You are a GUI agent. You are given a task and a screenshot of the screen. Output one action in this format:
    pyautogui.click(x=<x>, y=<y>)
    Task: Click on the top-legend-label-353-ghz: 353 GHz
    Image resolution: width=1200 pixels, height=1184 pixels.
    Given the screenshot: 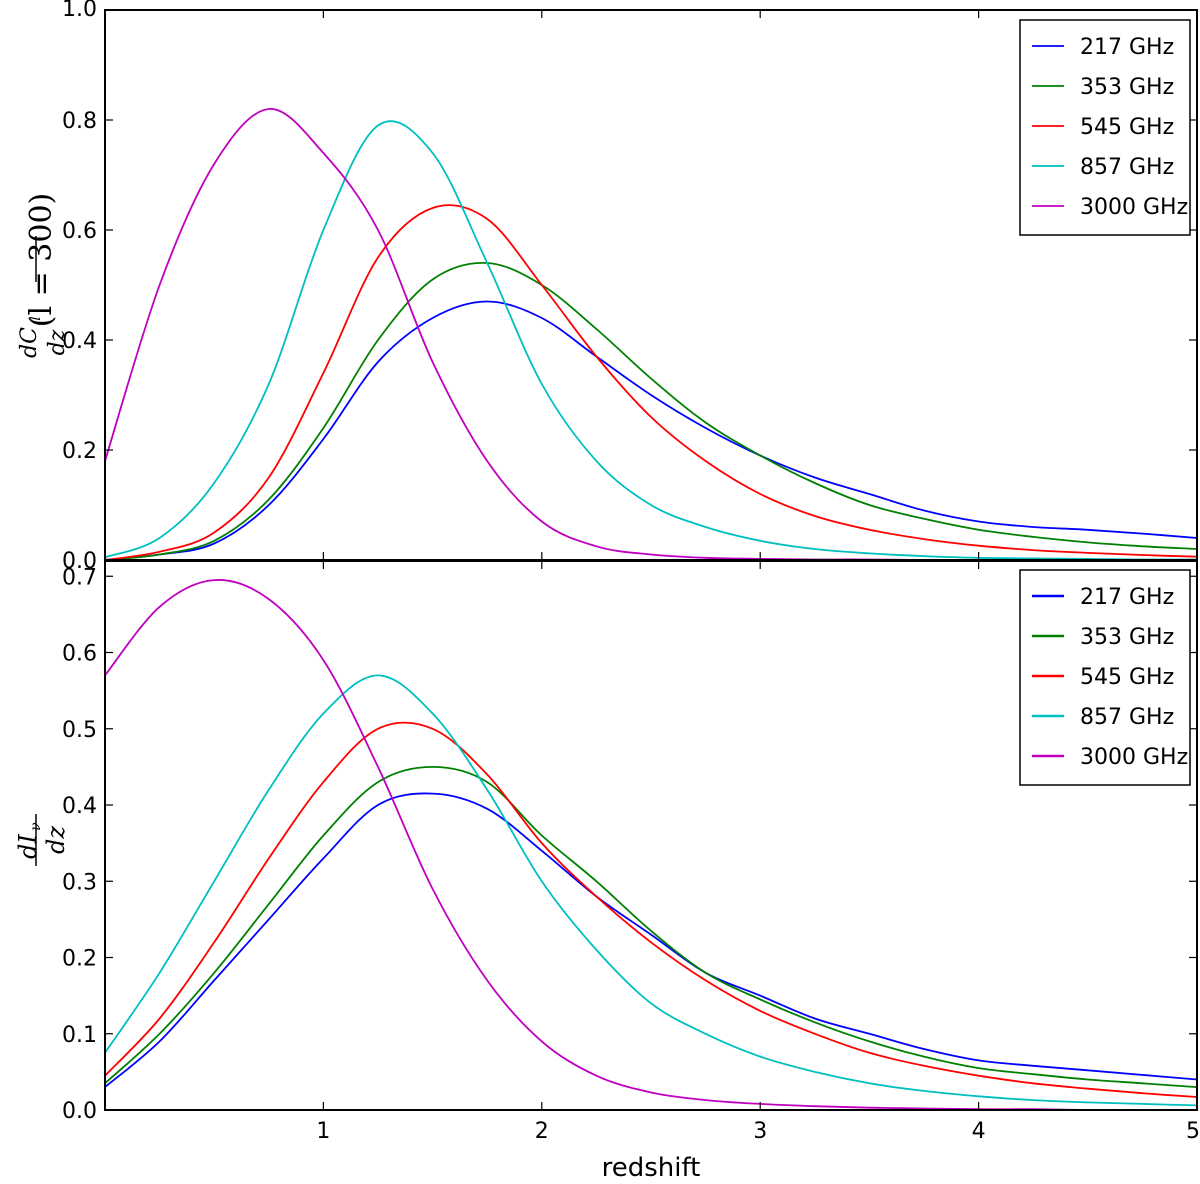 What is the action you would take?
    pyautogui.click(x=1127, y=87)
    